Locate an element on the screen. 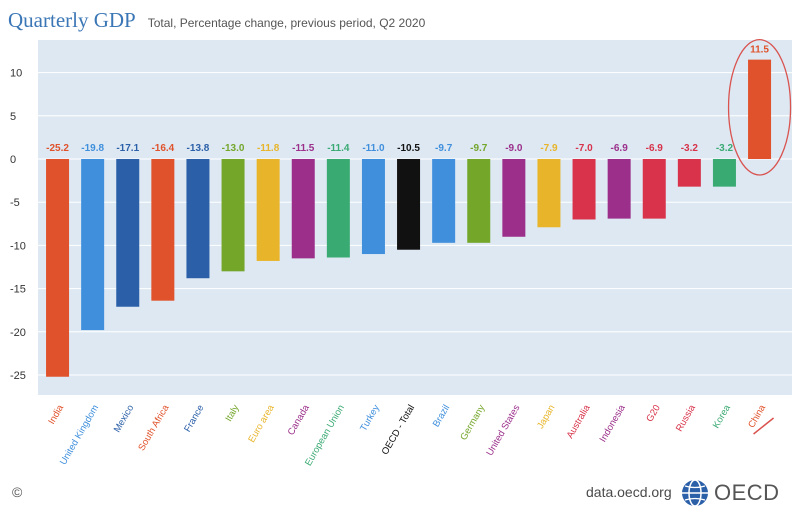  y-tick-label: 0 is located at coordinates (13, 160).